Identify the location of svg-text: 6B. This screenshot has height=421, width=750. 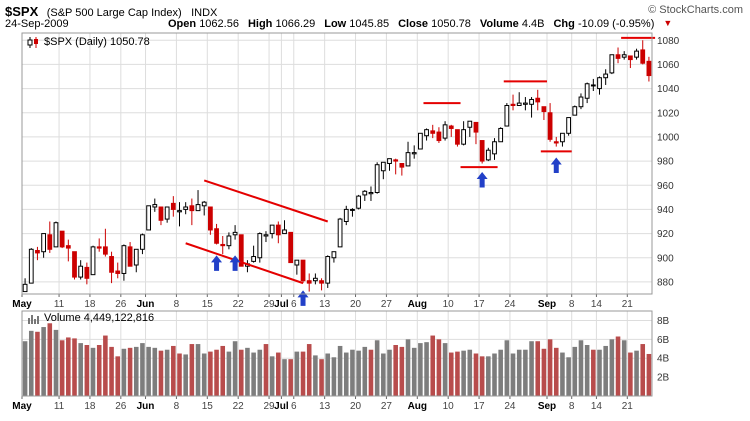
(663, 340).